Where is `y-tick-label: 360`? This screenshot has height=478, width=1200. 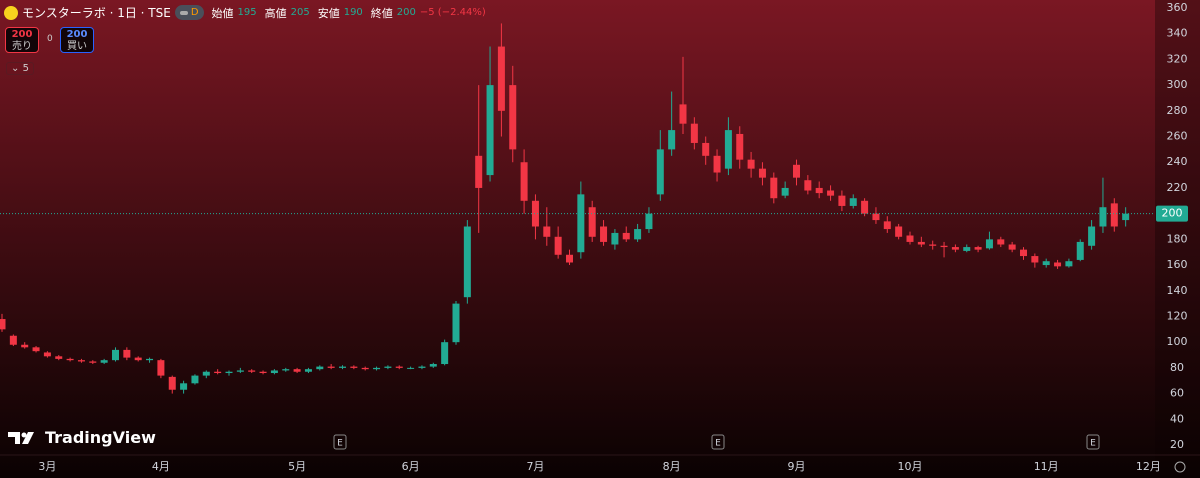 y-tick-label: 360 is located at coordinates (1177, 7).